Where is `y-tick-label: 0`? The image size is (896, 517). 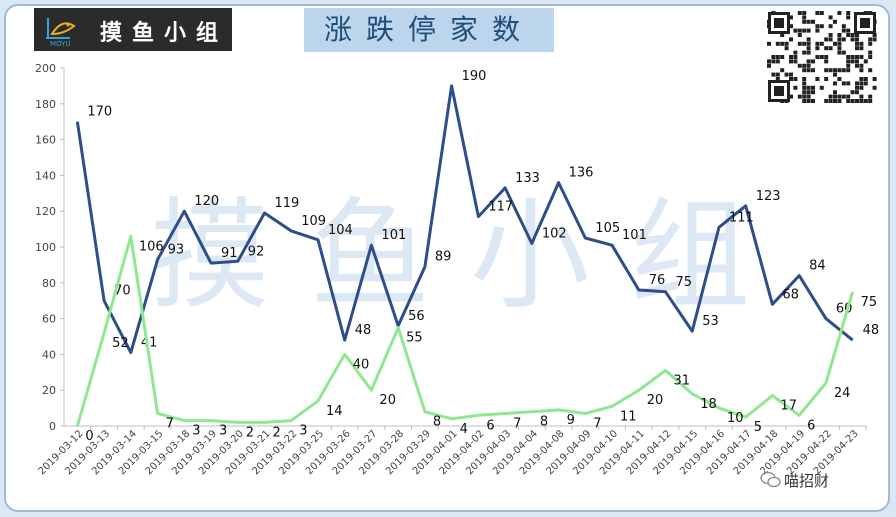
y-tick-label: 0 is located at coordinates (52, 426).